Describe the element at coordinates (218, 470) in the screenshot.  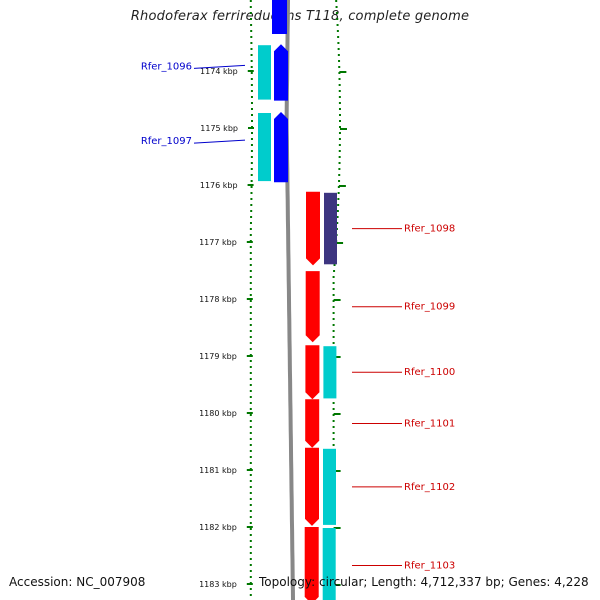
I see `tick-label: 1181 kbp` at that location.